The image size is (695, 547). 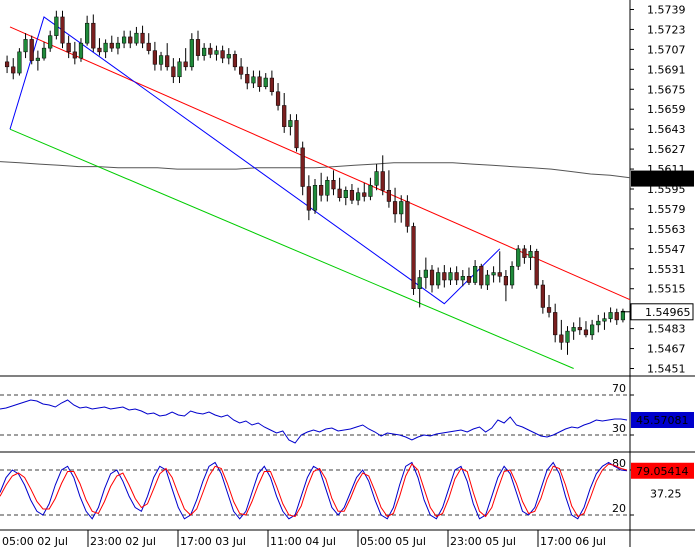 I want to click on price-badge-background, so click(x=662, y=312).